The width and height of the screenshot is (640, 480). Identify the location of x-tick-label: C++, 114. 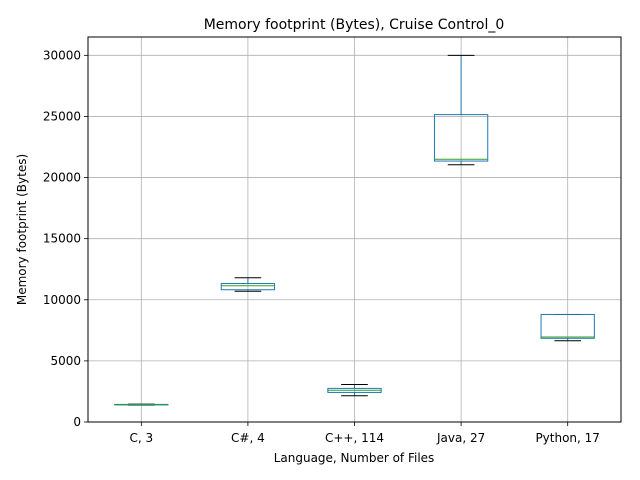
(354, 438).